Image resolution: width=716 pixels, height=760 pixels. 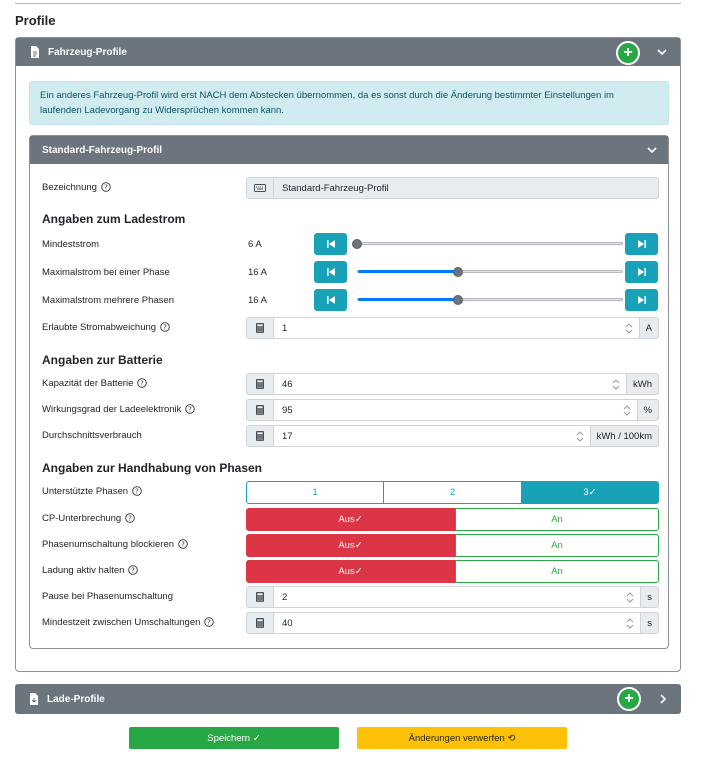 I want to click on keep-charging-off-button: Aus✓, so click(x=350, y=571).